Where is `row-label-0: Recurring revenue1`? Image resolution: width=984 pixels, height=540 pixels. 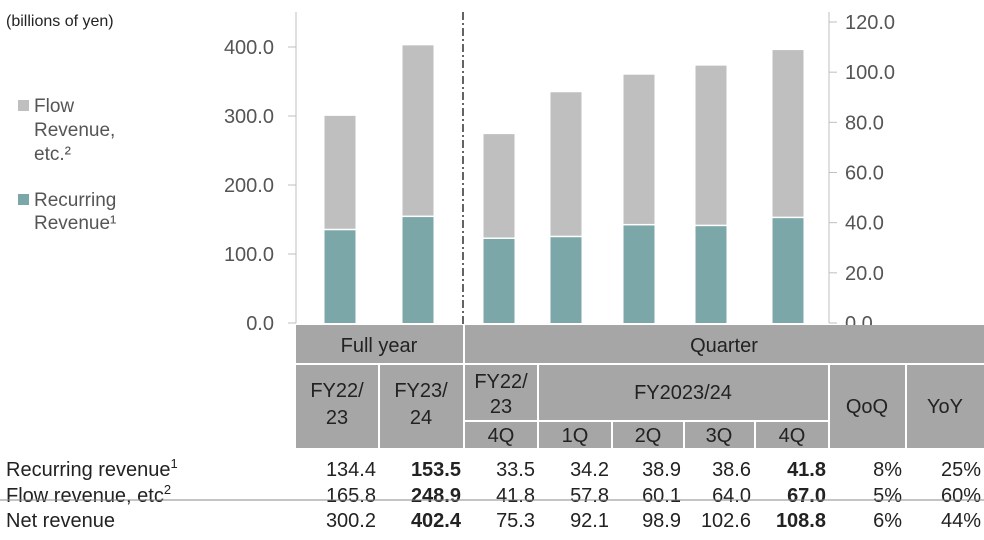
row-label-0: Recurring revenue1 is located at coordinates (92, 468).